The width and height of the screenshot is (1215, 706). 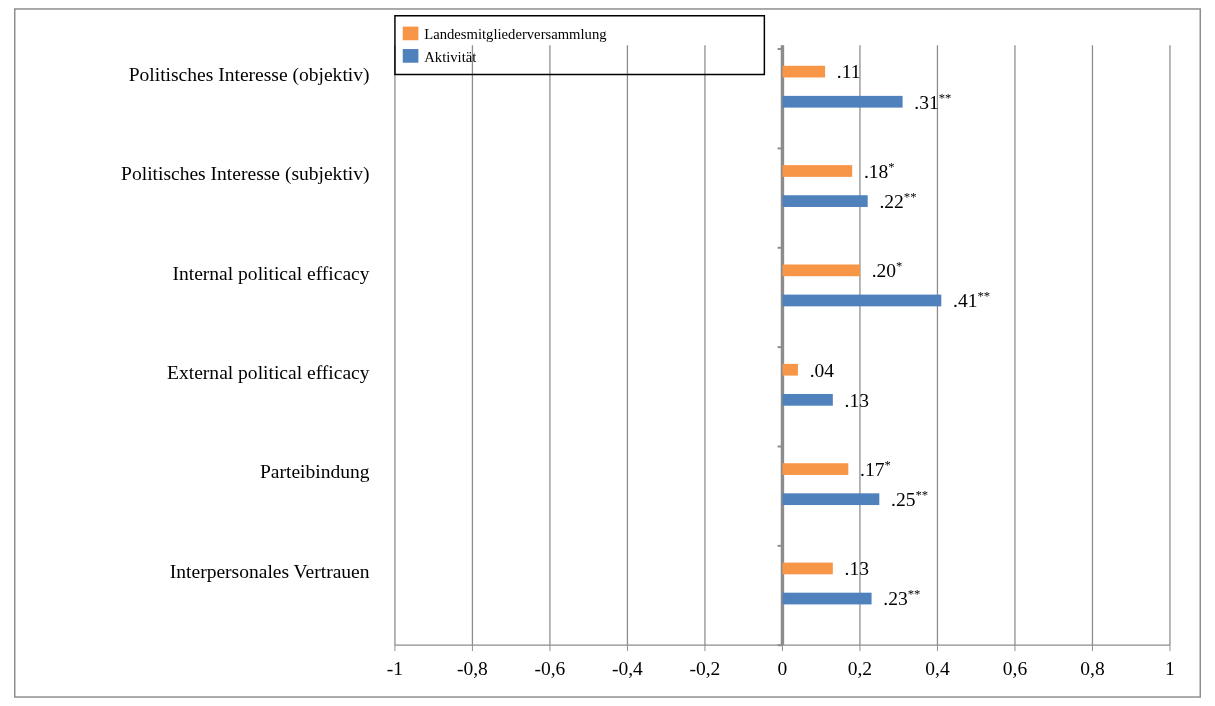 What do you see at coordinates (910, 499) in the screenshot?
I see `data-label: .25$^{**}$` at bounding box center [910, 499].